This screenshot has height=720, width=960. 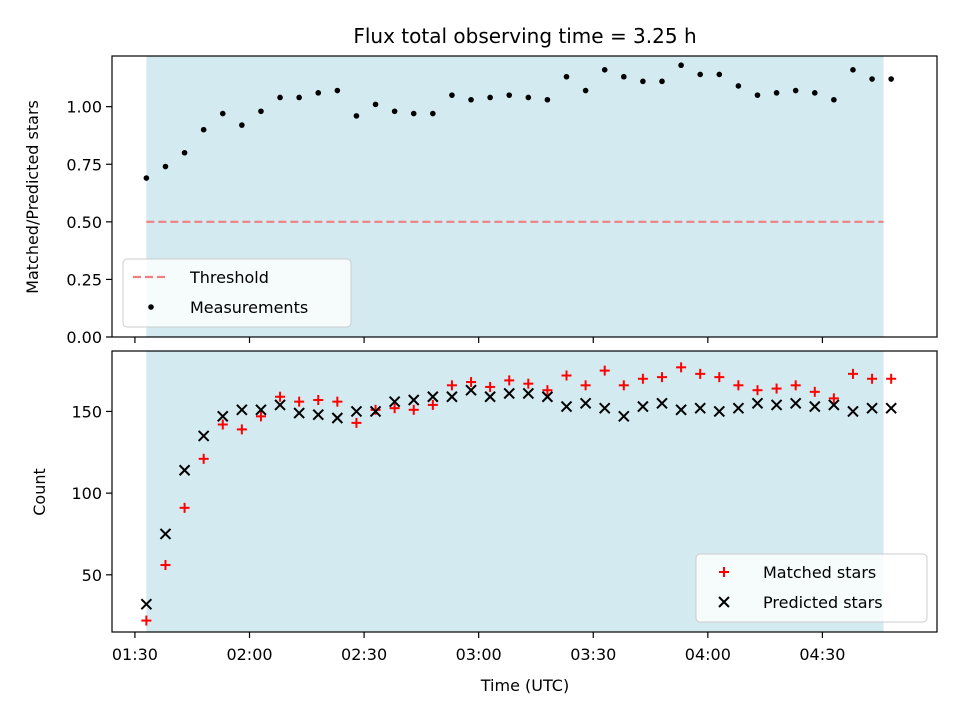 What do you see at coordinates (249, 307) in the screenshot?
I see `legend-label: Measurements` at bounding box center [249, 307].